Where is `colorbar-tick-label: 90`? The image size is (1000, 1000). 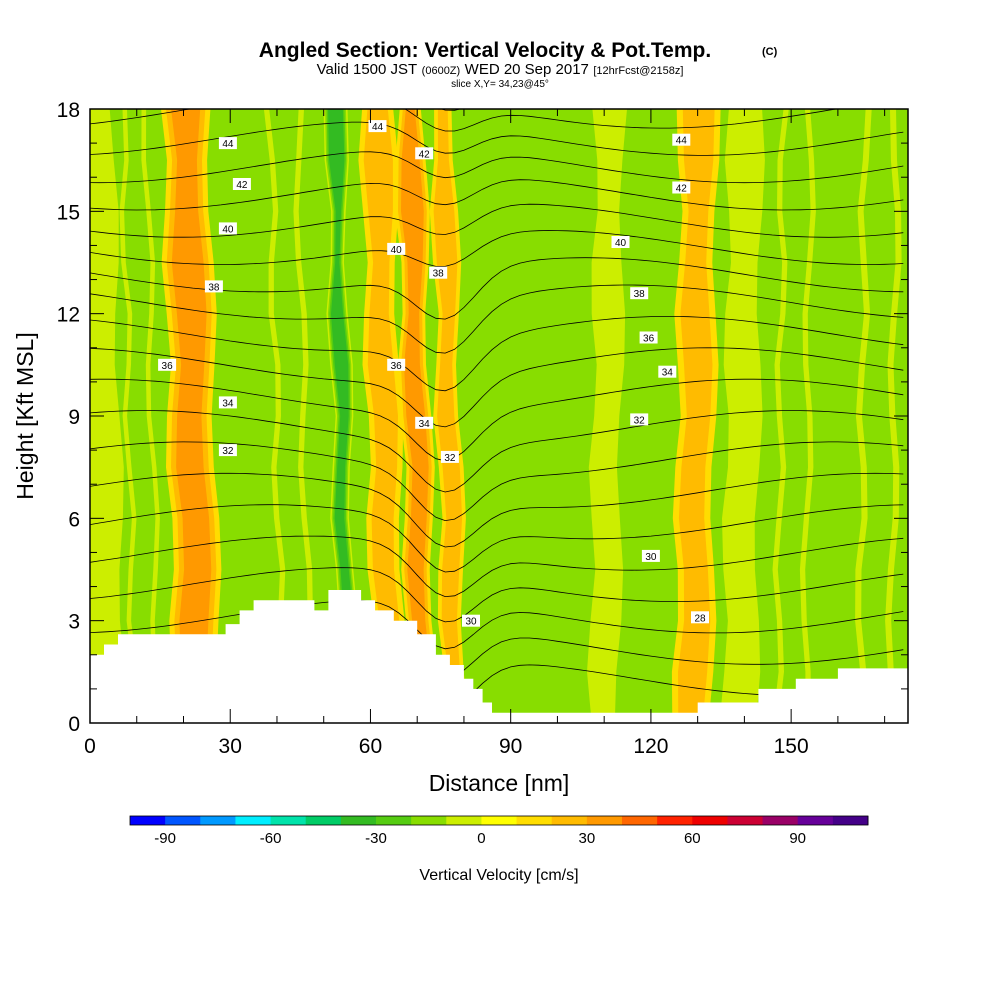
colorbar-tick-label: 90 is located at coordinates (797, 838).